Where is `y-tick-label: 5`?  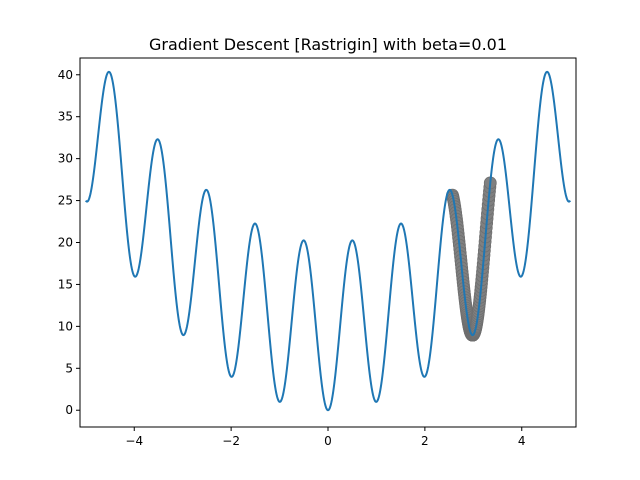
y-tick-label: 5 is located at coordinates (69, 368).